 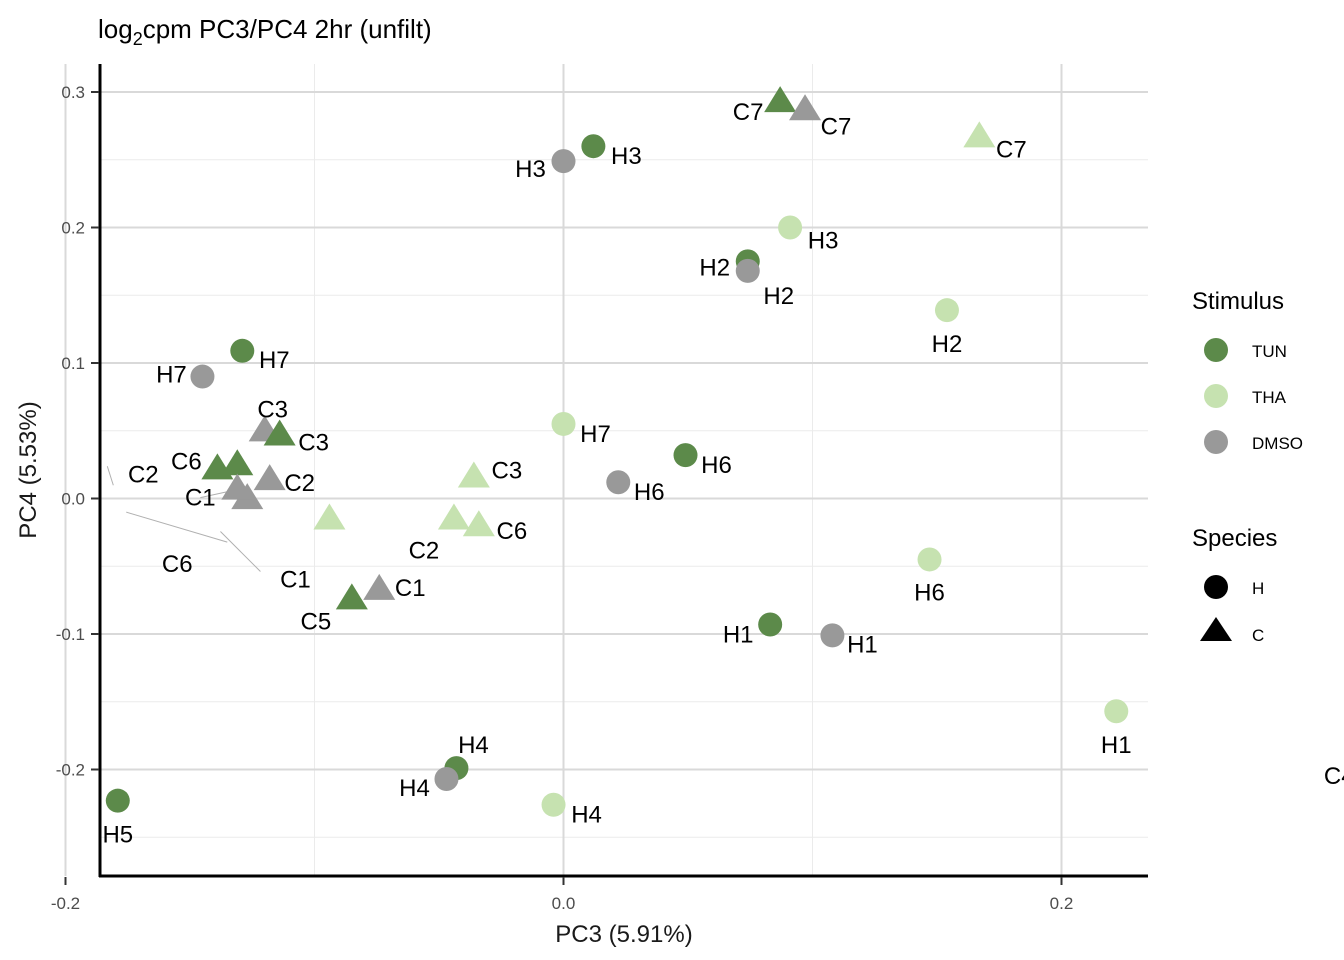 I want to click on legend-c-label: C, so click(x=1258, y=635).